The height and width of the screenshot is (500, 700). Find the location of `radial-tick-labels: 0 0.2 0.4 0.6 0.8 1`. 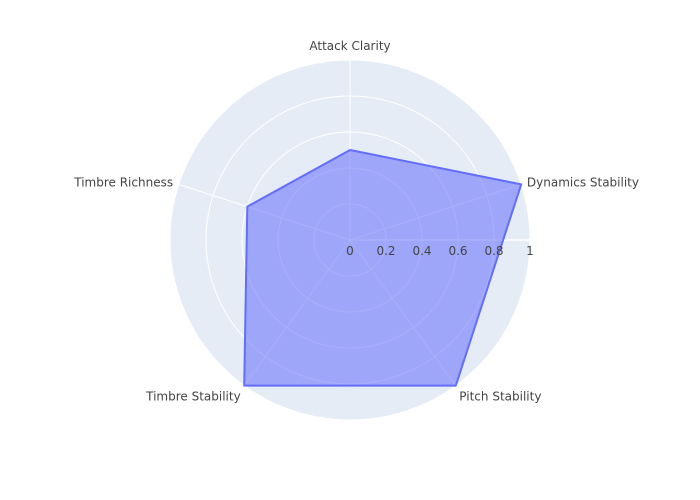

radial-tick-labels: 0 0.2 0.4 0.6 0.8 1 is located at coordinates (440, 251).